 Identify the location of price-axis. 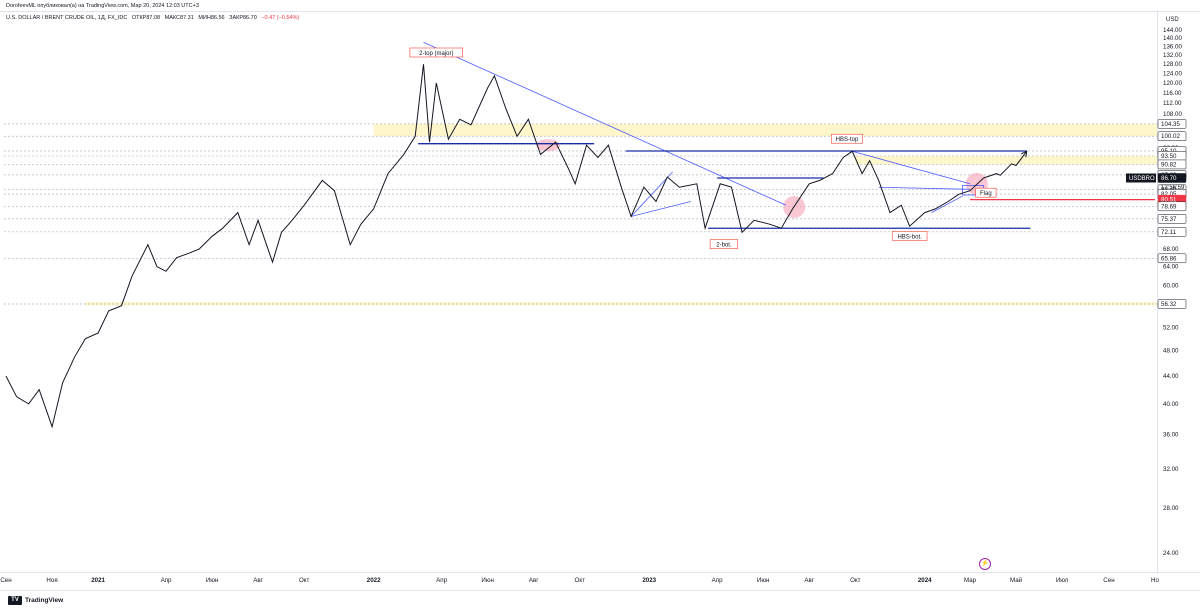
(1178, 292).